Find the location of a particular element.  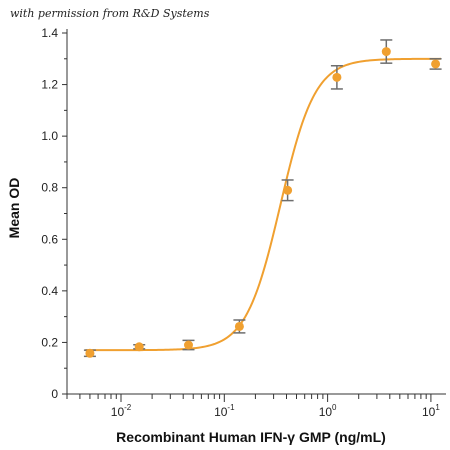

y-axis: 0 0.2 0.4 0.6 0.8 1.0 1.2 1.4 is located at coordinates (54, 213).